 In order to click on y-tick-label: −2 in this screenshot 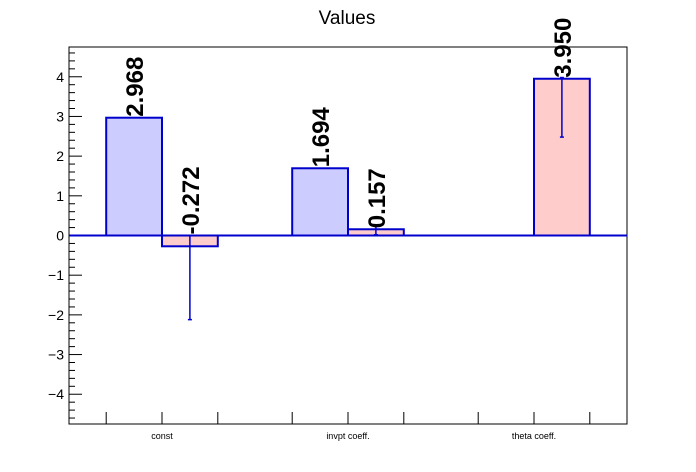, I will do `click(56, 315)`.